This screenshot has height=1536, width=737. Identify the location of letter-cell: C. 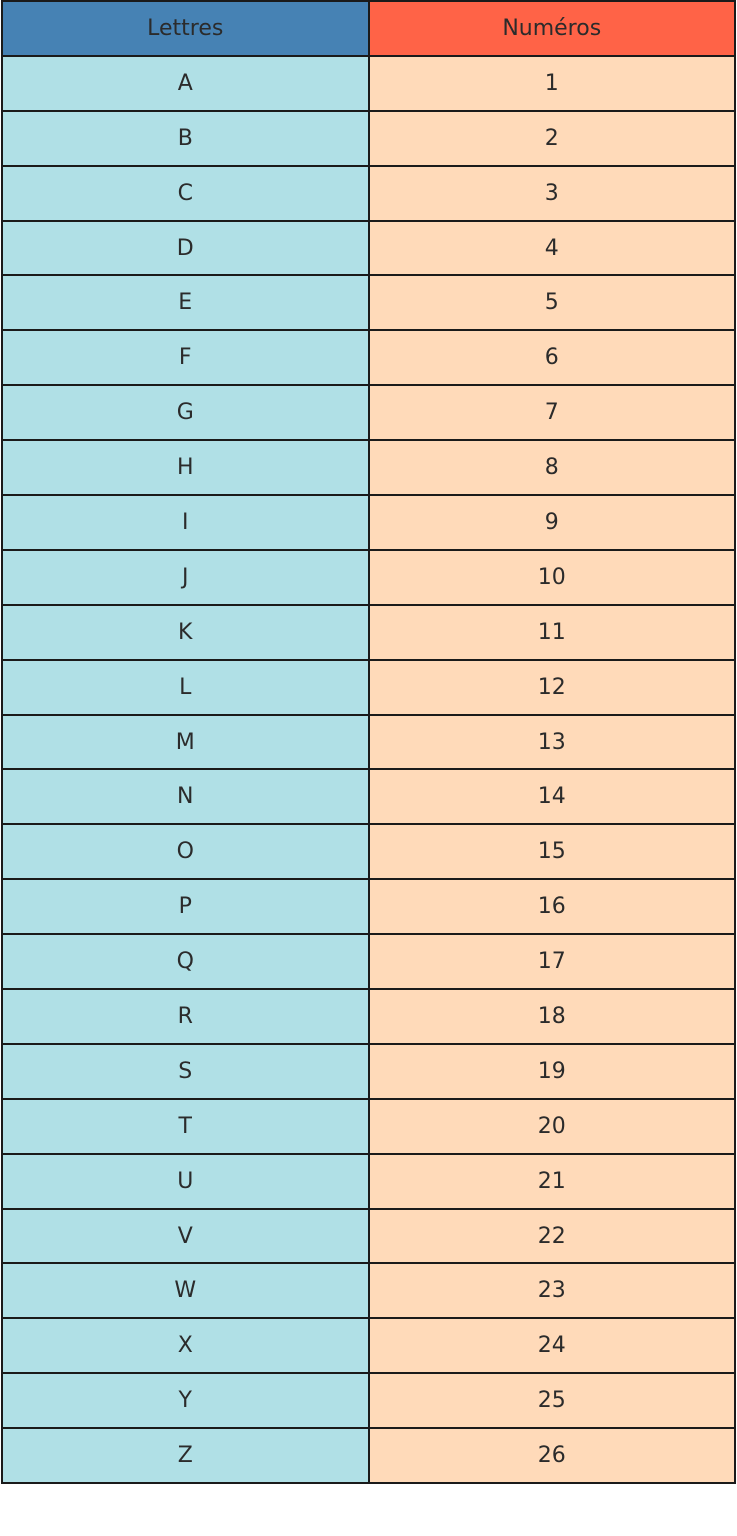
(185, 193).